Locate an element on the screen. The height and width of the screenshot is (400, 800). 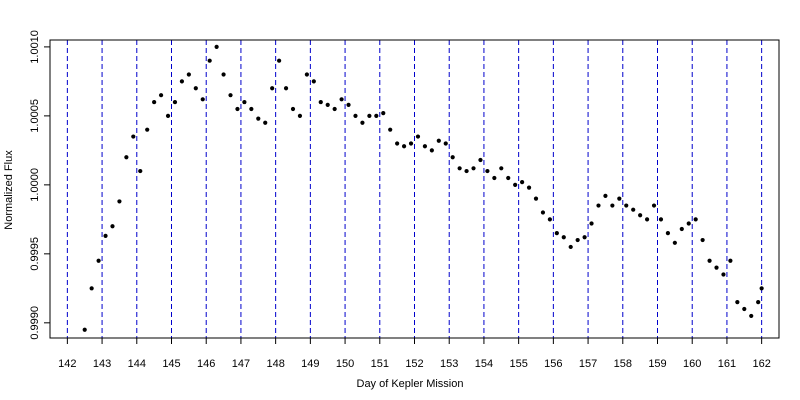
x-tick-label: 156 is located at coordinates (553, 364).